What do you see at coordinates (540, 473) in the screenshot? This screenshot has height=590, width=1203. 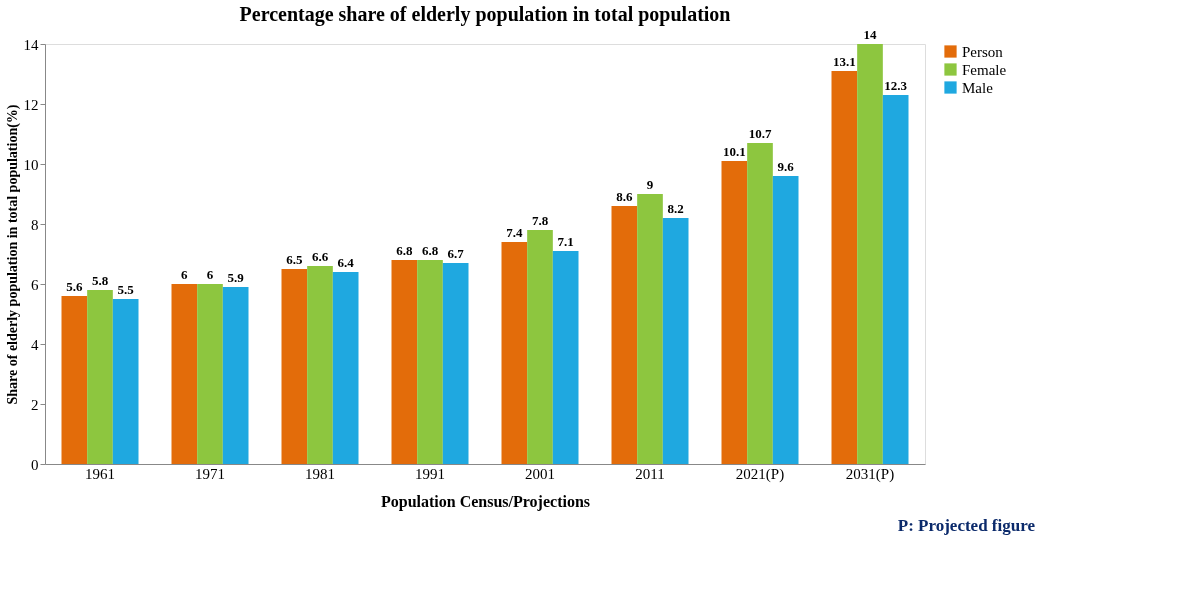 I see `x-tick-label: 2001` at bounding box center [540, 473].